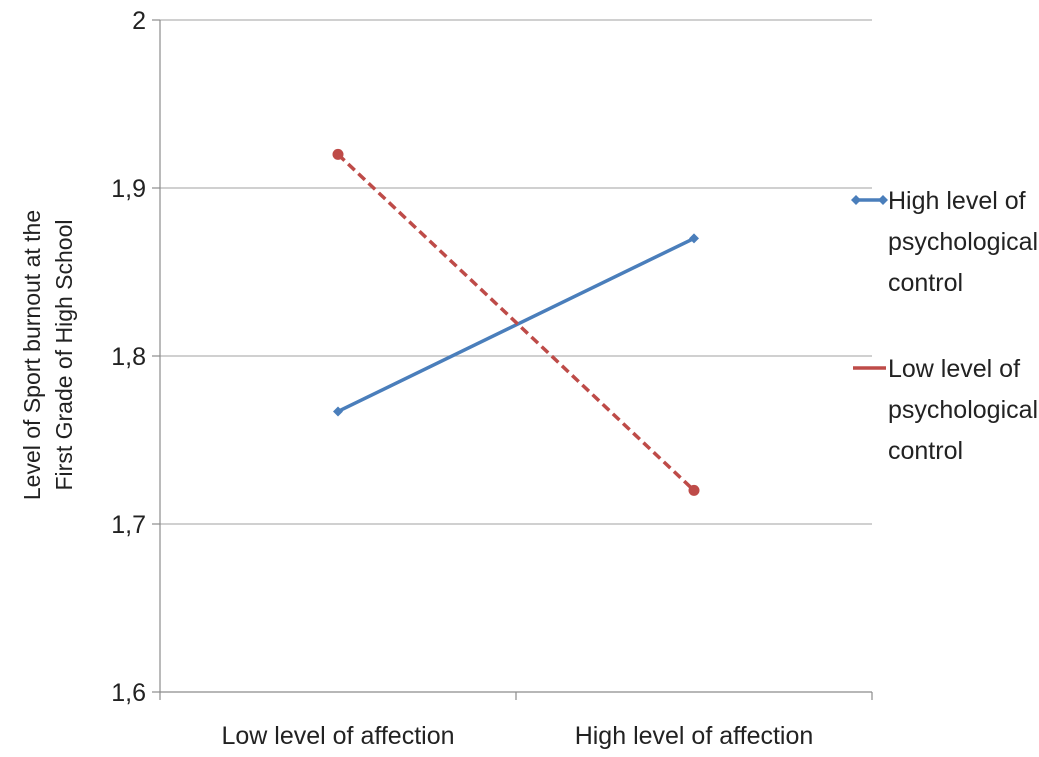  What do you see at coordinates (957, 201) in the screenshot?
I see `legend-label-line: High level of` at bounding box center [957, 201].